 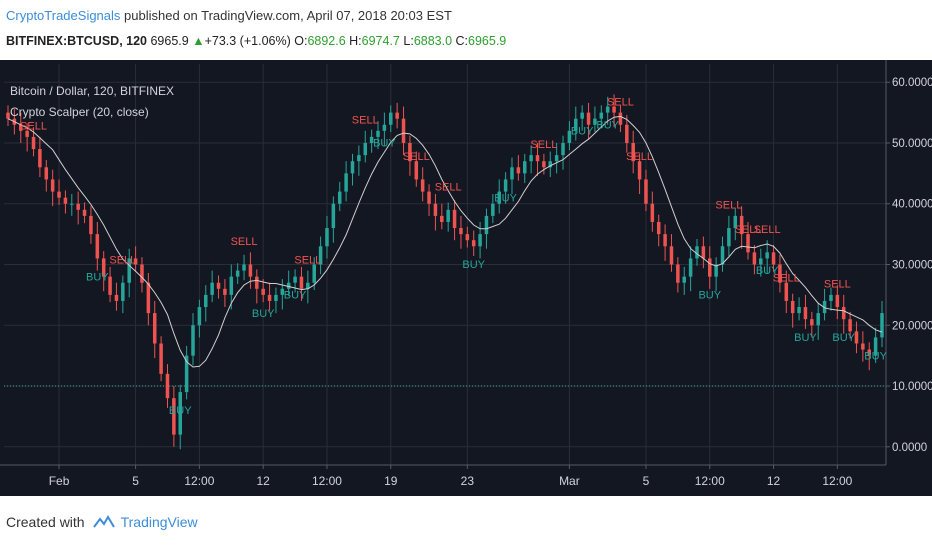 I want to click on y-tick-label: 20.0000, so click(x=912, y=326).